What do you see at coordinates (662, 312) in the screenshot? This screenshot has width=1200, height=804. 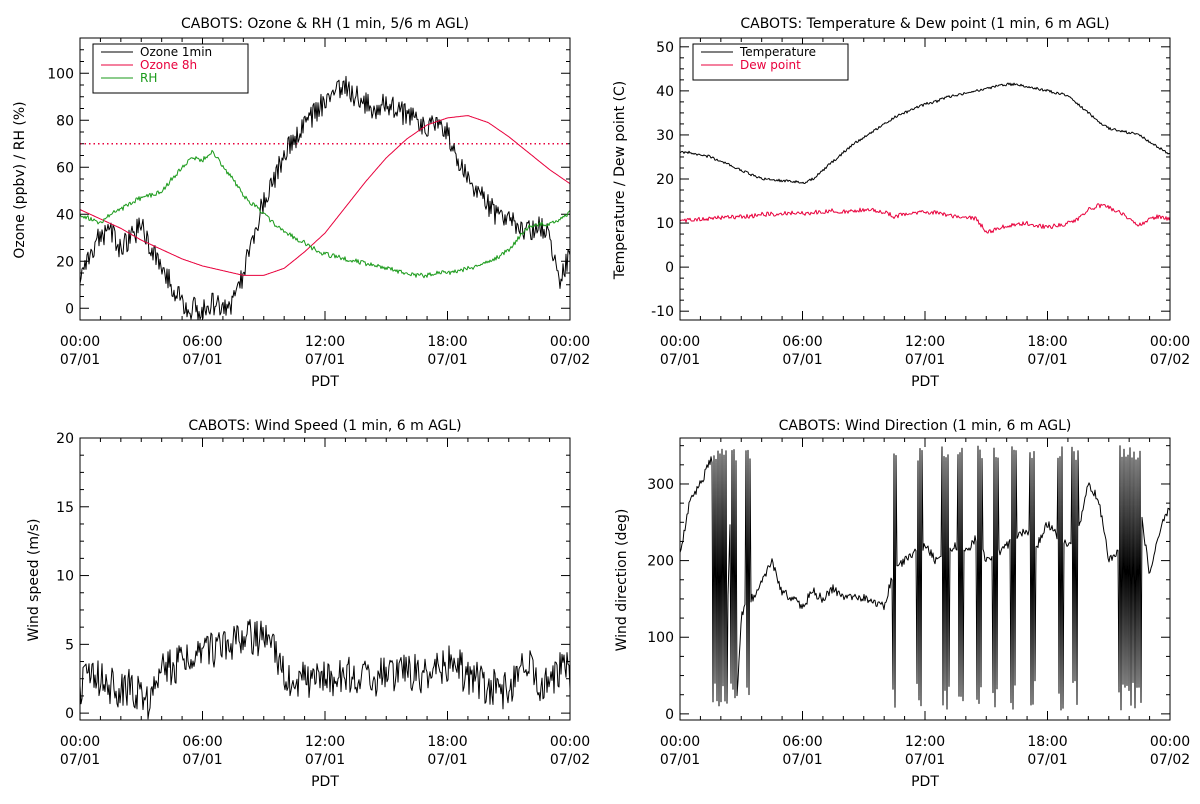 I see `y-tick-label: -10` at bounding box center [662, 312].